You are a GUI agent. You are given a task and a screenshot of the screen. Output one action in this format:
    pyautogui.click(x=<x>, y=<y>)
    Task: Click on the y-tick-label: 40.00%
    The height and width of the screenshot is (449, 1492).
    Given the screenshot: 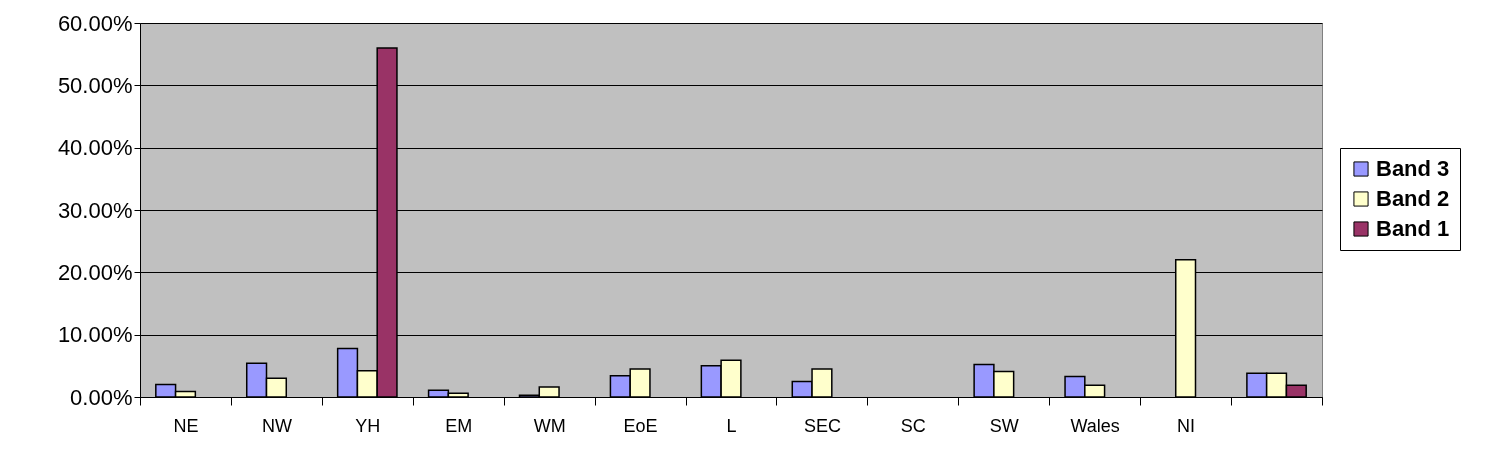 What is the action you would take?
    pyautogui.click(x=95, y=148)
    